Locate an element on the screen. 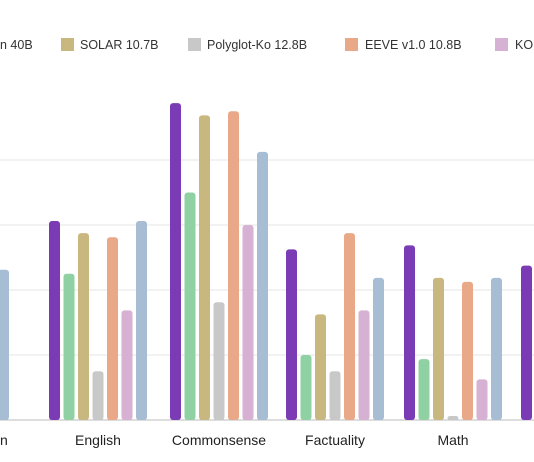 Image resolution: width=534 pixels, height=462 pixels. x-tick-label: n is located at coordinates (4, 440).